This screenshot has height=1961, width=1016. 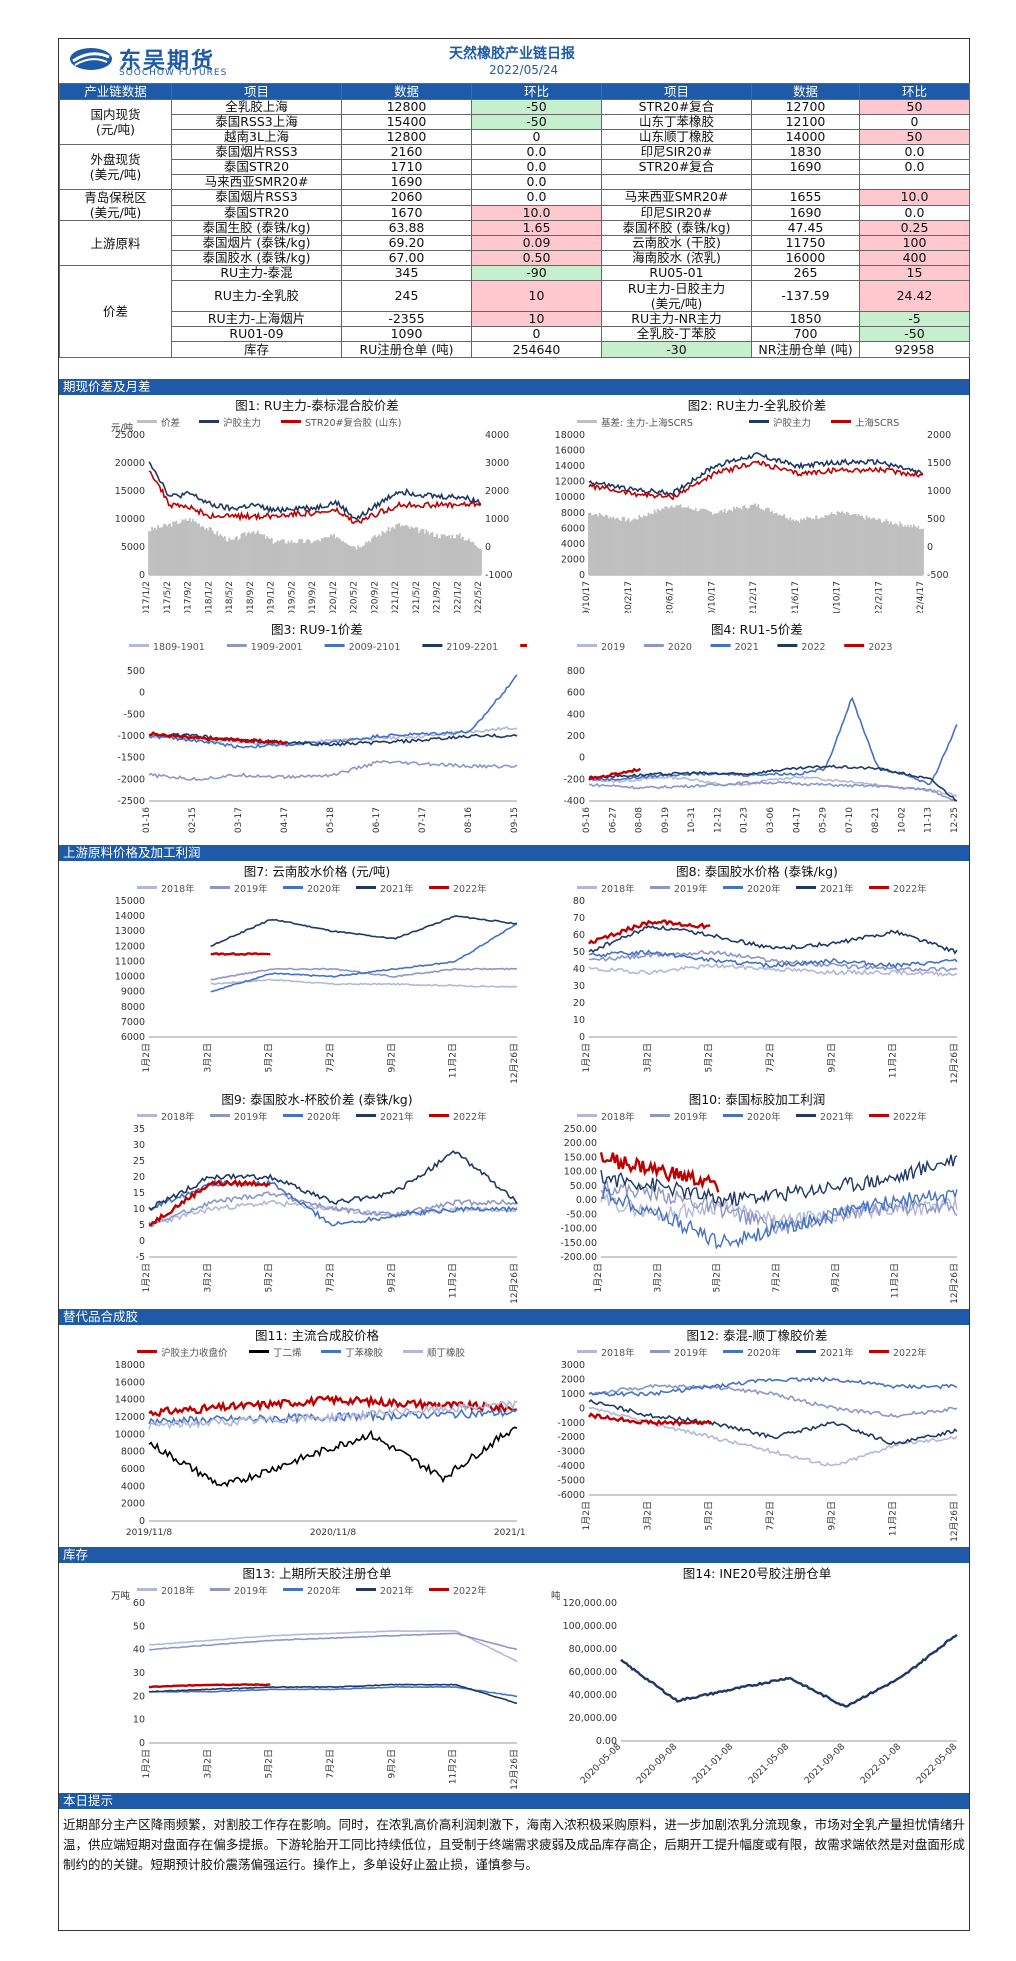 What do you see at coordinates (757, 871) in the screenshot?
I see `figure-title: 图8: 泰国胶水价格 (泰铢/kg)` at bounding box center [757, 871].